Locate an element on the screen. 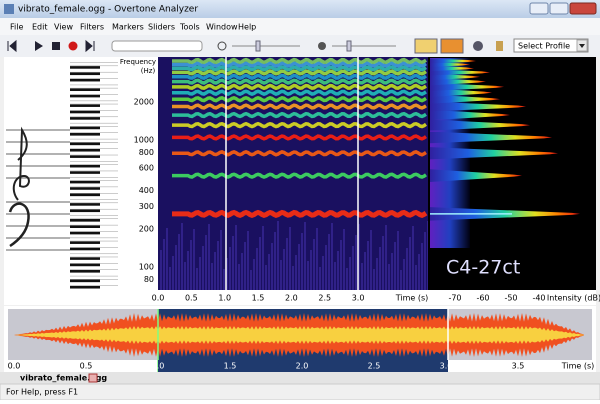 This screenshot has width=600, height=404. frequency-tick-label: 1000 is located at coordinates (144, 140).